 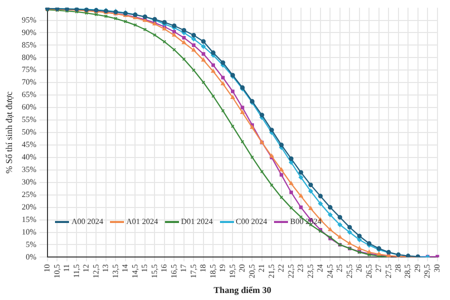 What do you see at coordinates (154, 271) in the screenshot?
I see `x-tick-label: 15,5` at bounding box center [154, 271].